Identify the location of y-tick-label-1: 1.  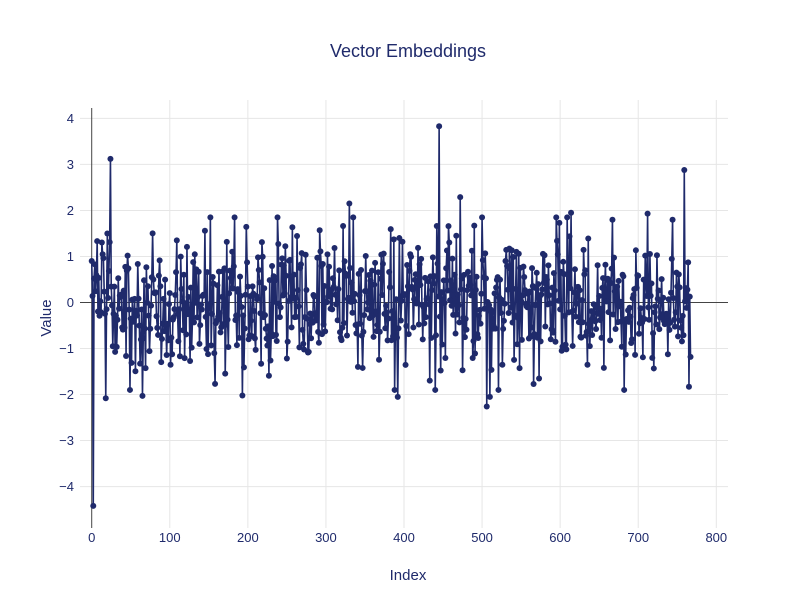
(70, 256).